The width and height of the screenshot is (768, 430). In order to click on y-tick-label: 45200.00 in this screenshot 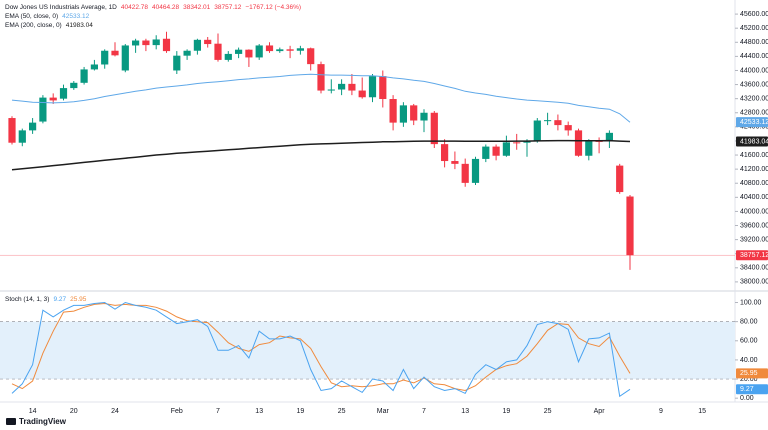, I will do `click(754, 28)`.